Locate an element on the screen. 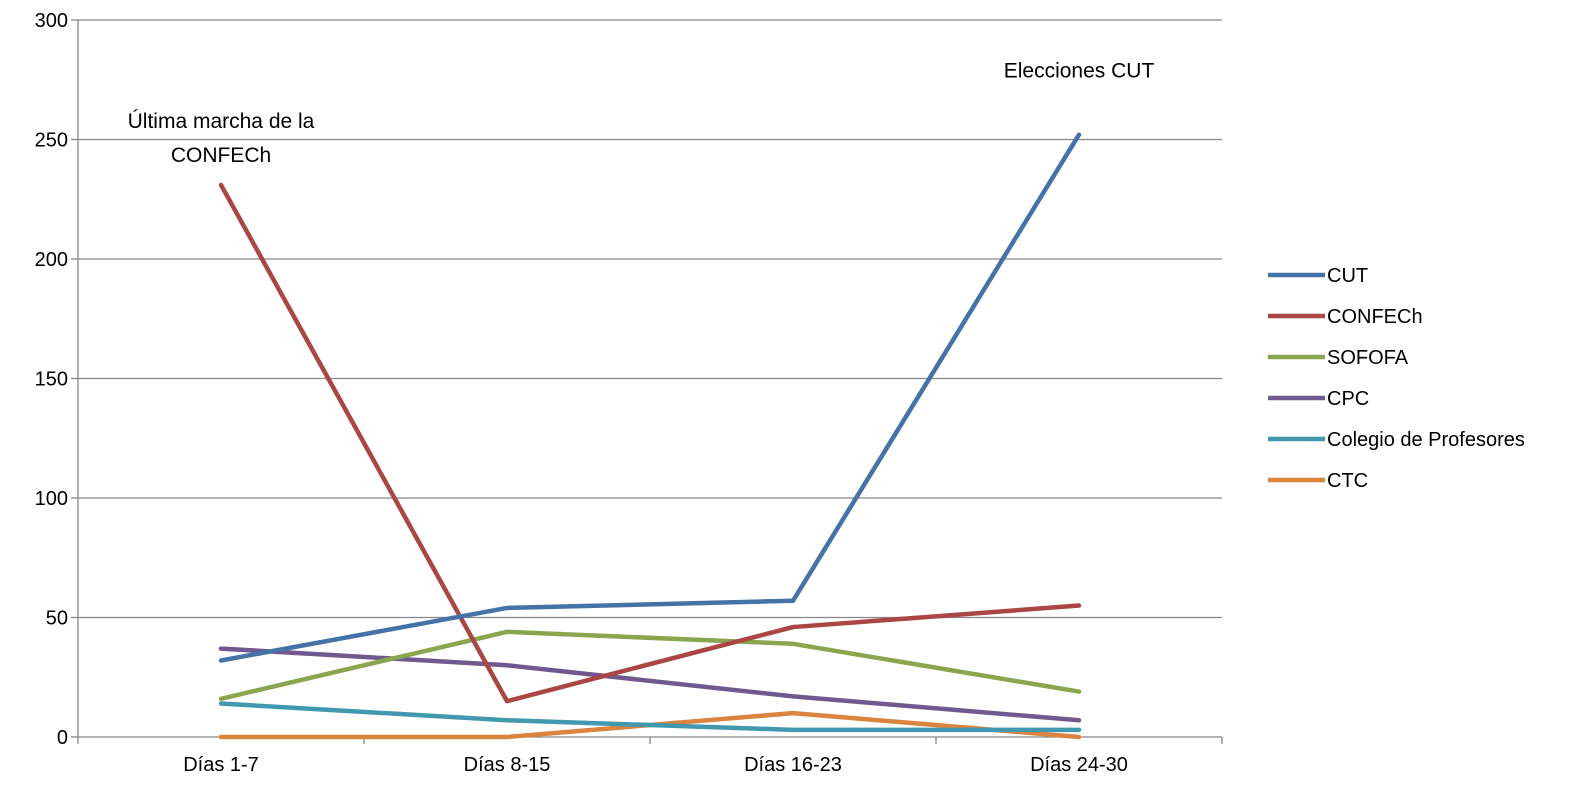  annotation-text: Elecciones CUT is located at coordinates (1079, 71).